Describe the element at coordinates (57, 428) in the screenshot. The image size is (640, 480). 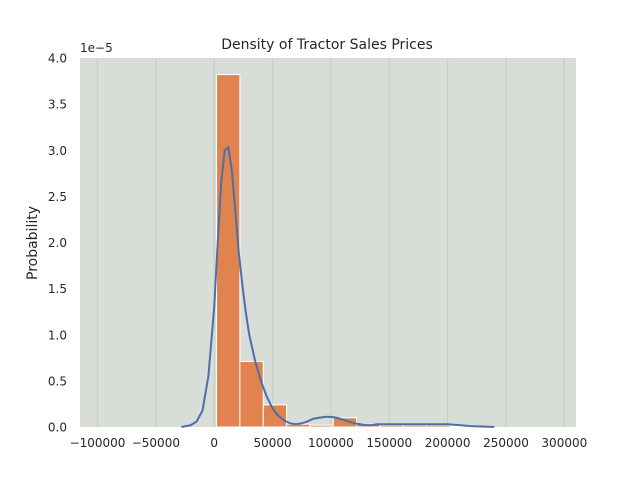
I see `y-tick-label: 0.0` at that location.